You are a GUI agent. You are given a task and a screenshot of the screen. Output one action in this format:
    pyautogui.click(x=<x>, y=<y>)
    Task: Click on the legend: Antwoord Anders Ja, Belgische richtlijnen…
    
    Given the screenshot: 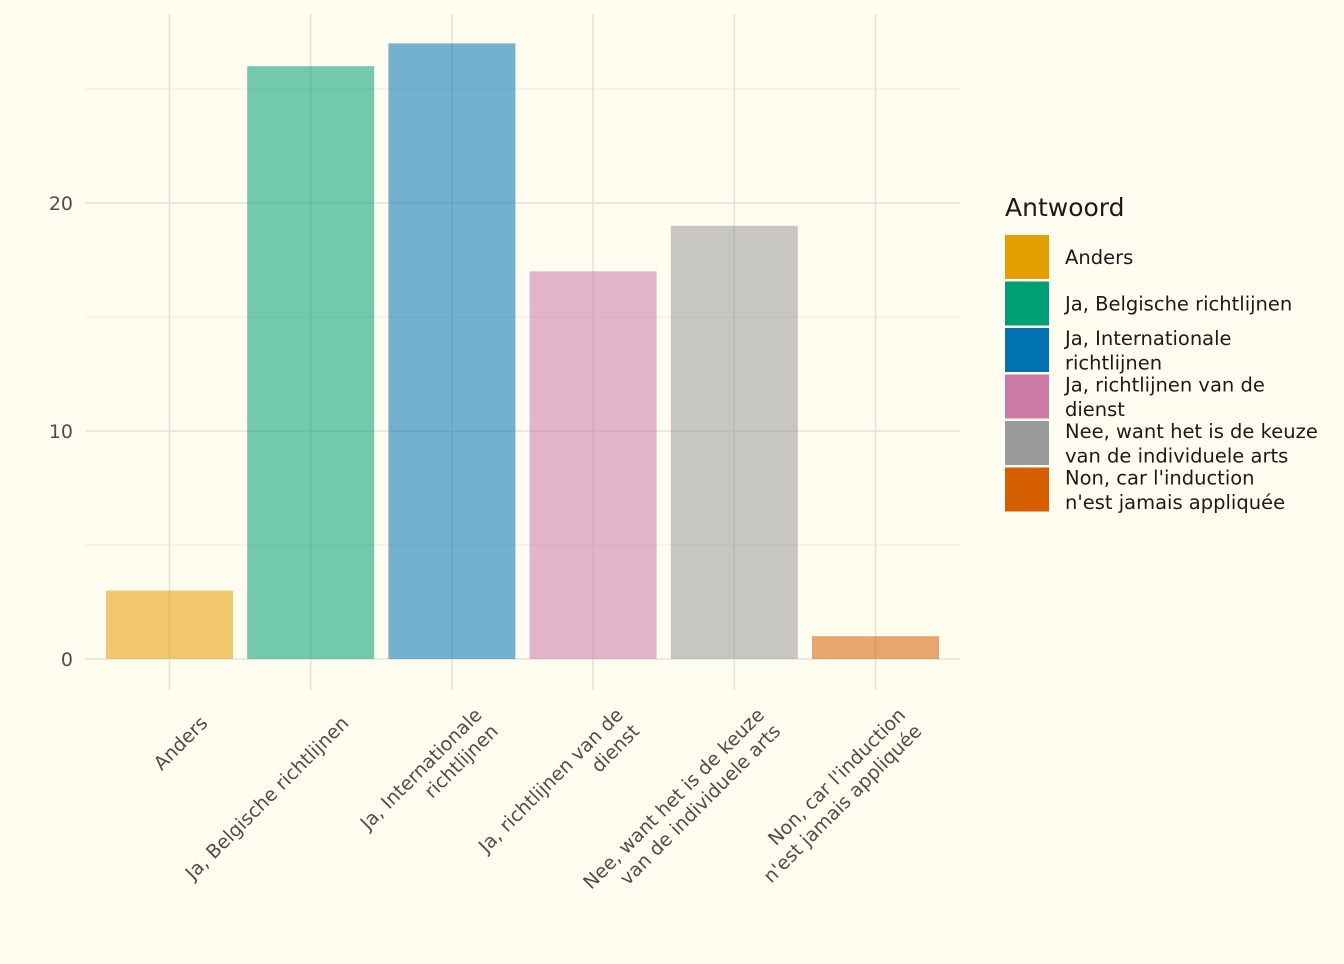 What is the action you would take?
    pyautogui.click(x=1161, y=353)
    